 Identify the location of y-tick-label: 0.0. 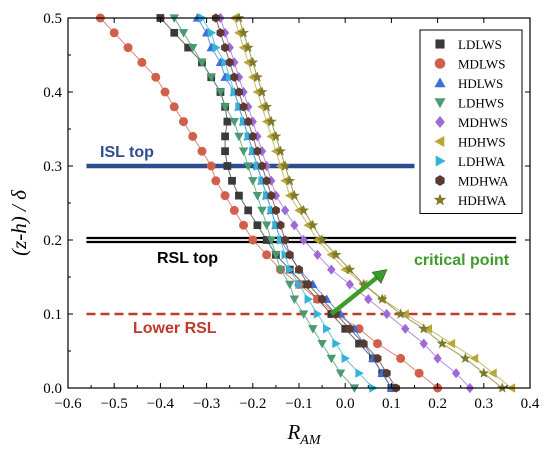
(52, 389).